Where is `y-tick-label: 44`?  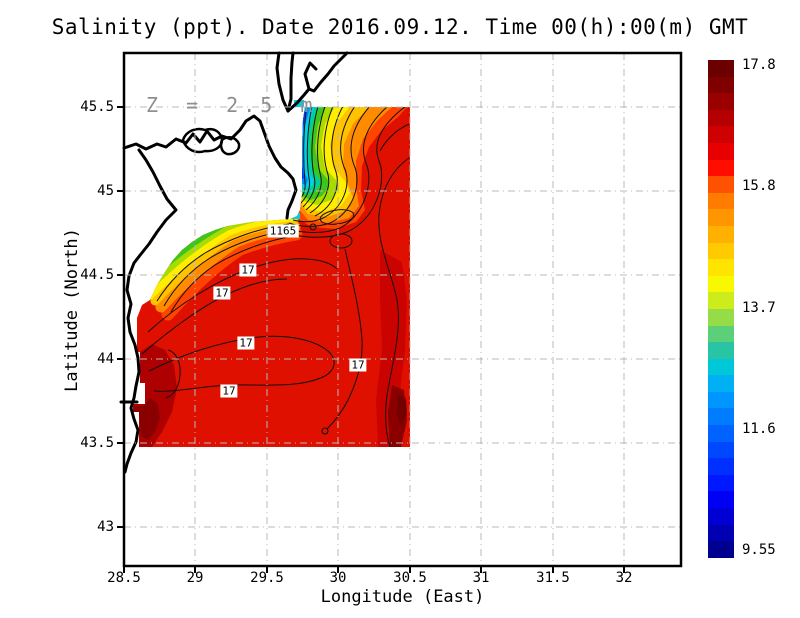
y-tick-label: 44 is located at coordinates (105, 359).